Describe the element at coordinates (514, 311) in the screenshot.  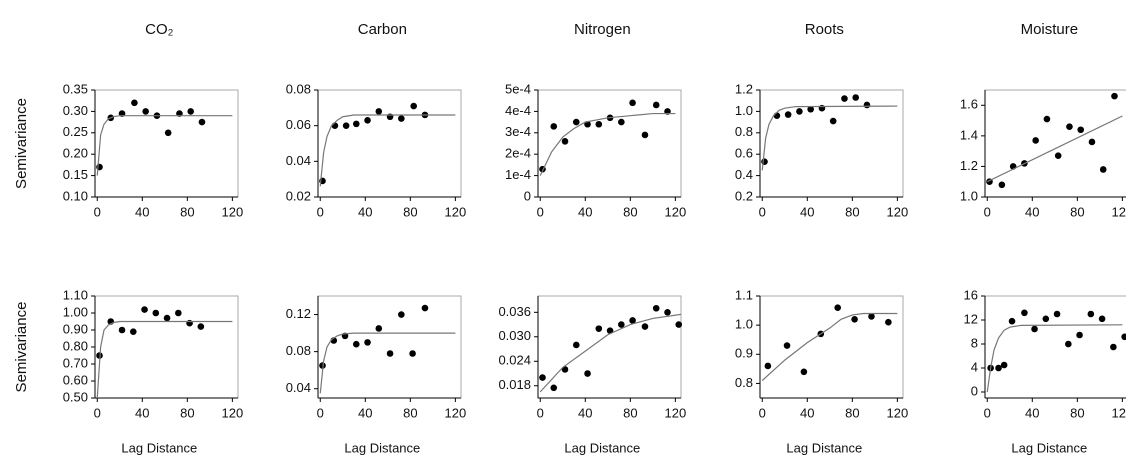
I see `y-tick-label: 0.036` at that location.